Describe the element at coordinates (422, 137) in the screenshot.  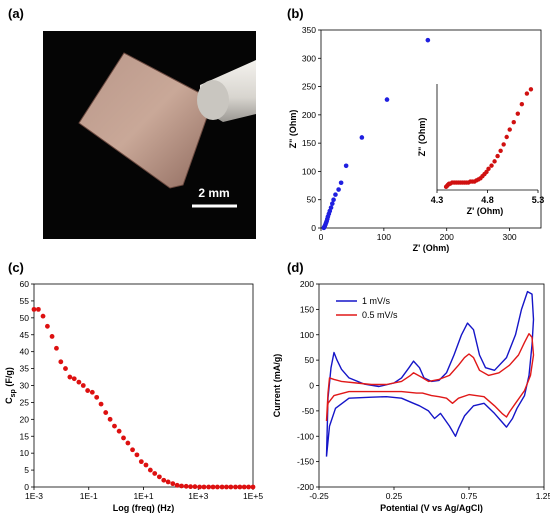
I see `inset-y-axis-label: Z" (Ohm)` at that location.